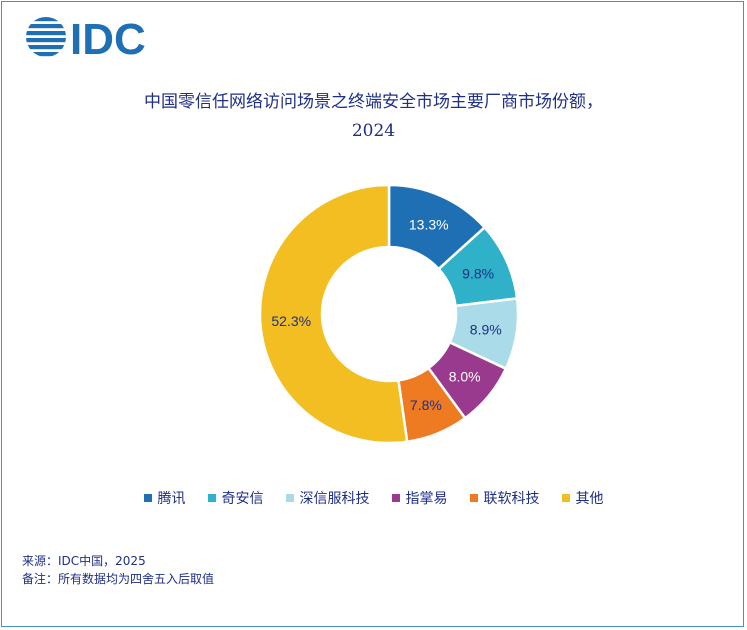 This screenshot has width=747, height=630. I want to click on legend-item-1: 腾讯, so click(164, 498).